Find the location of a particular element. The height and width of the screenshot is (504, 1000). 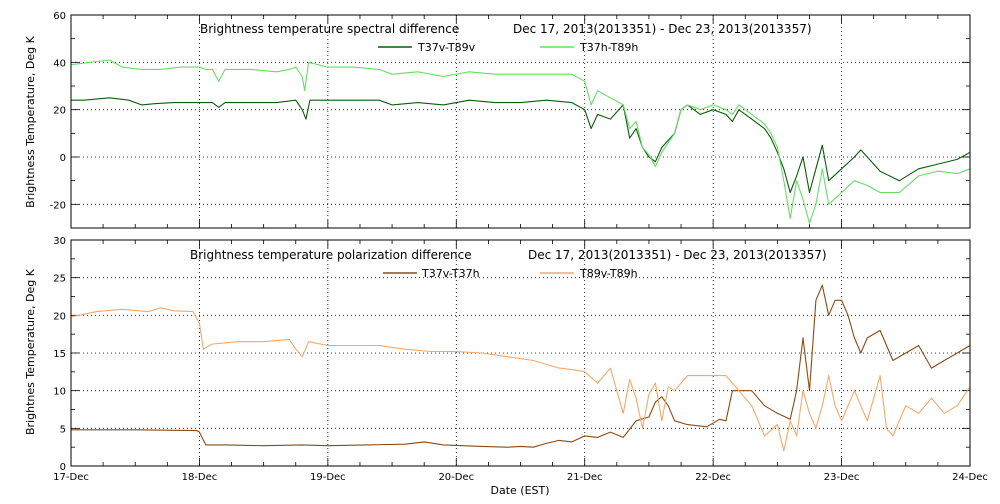

y-tick-label: 10 is located at coordinates (59, 392).